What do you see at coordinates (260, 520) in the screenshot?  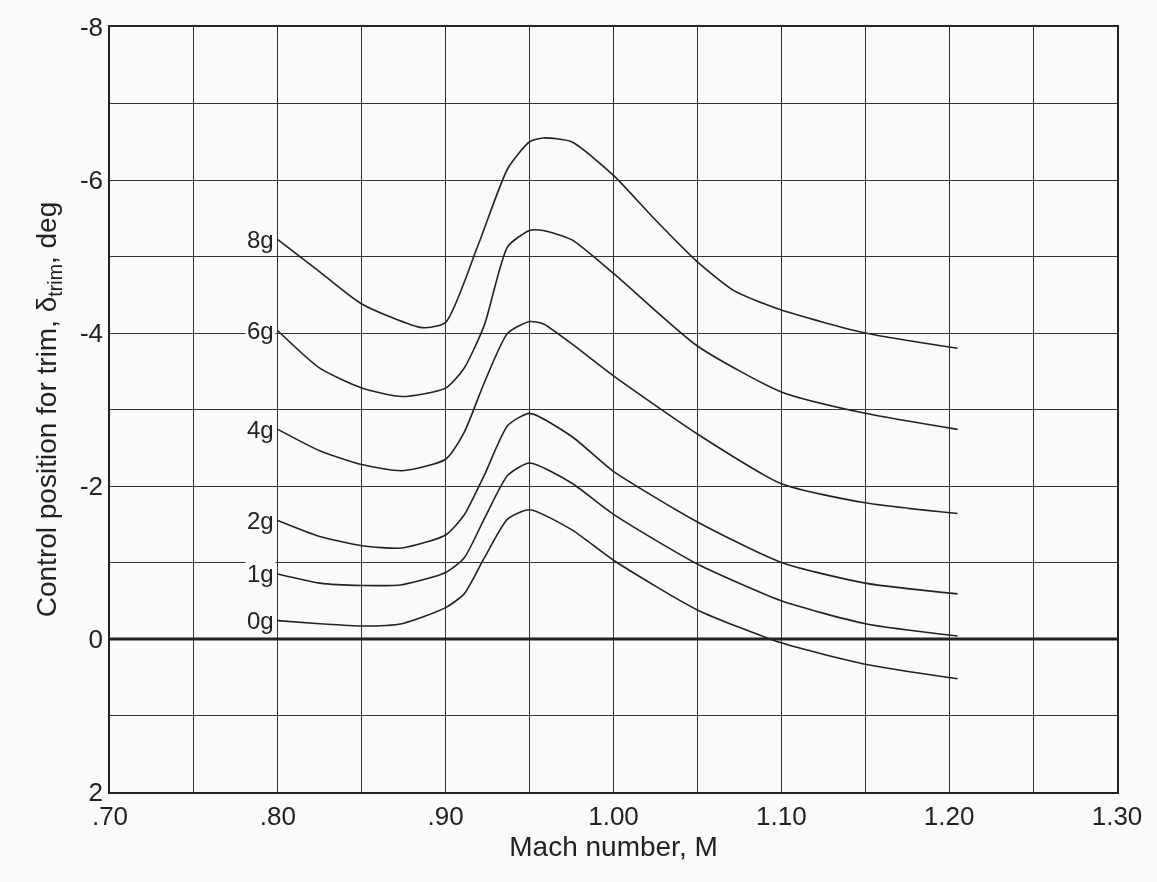 I see `series-label: 2g` at bounding box center [260, 520].